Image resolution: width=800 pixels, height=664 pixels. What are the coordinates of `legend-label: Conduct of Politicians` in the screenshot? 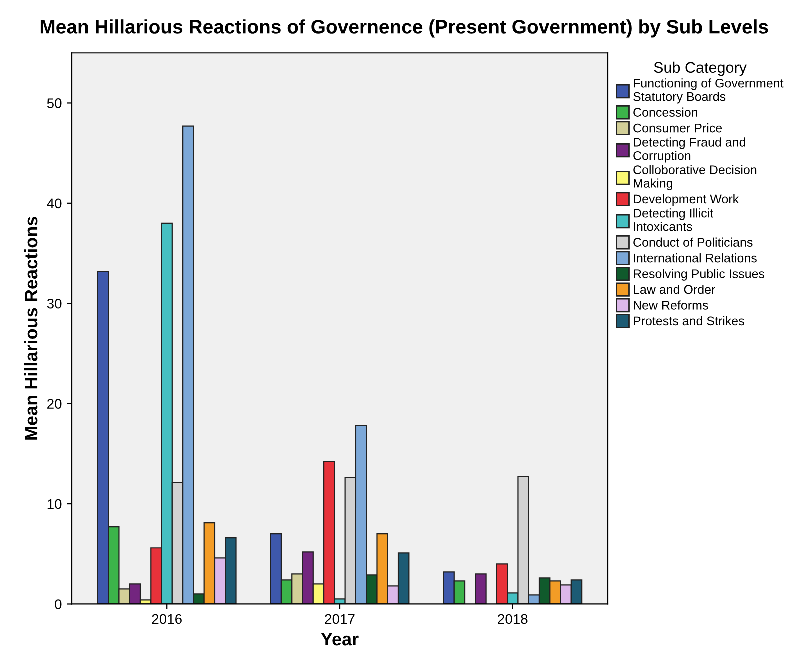 It's located at (693, 242).